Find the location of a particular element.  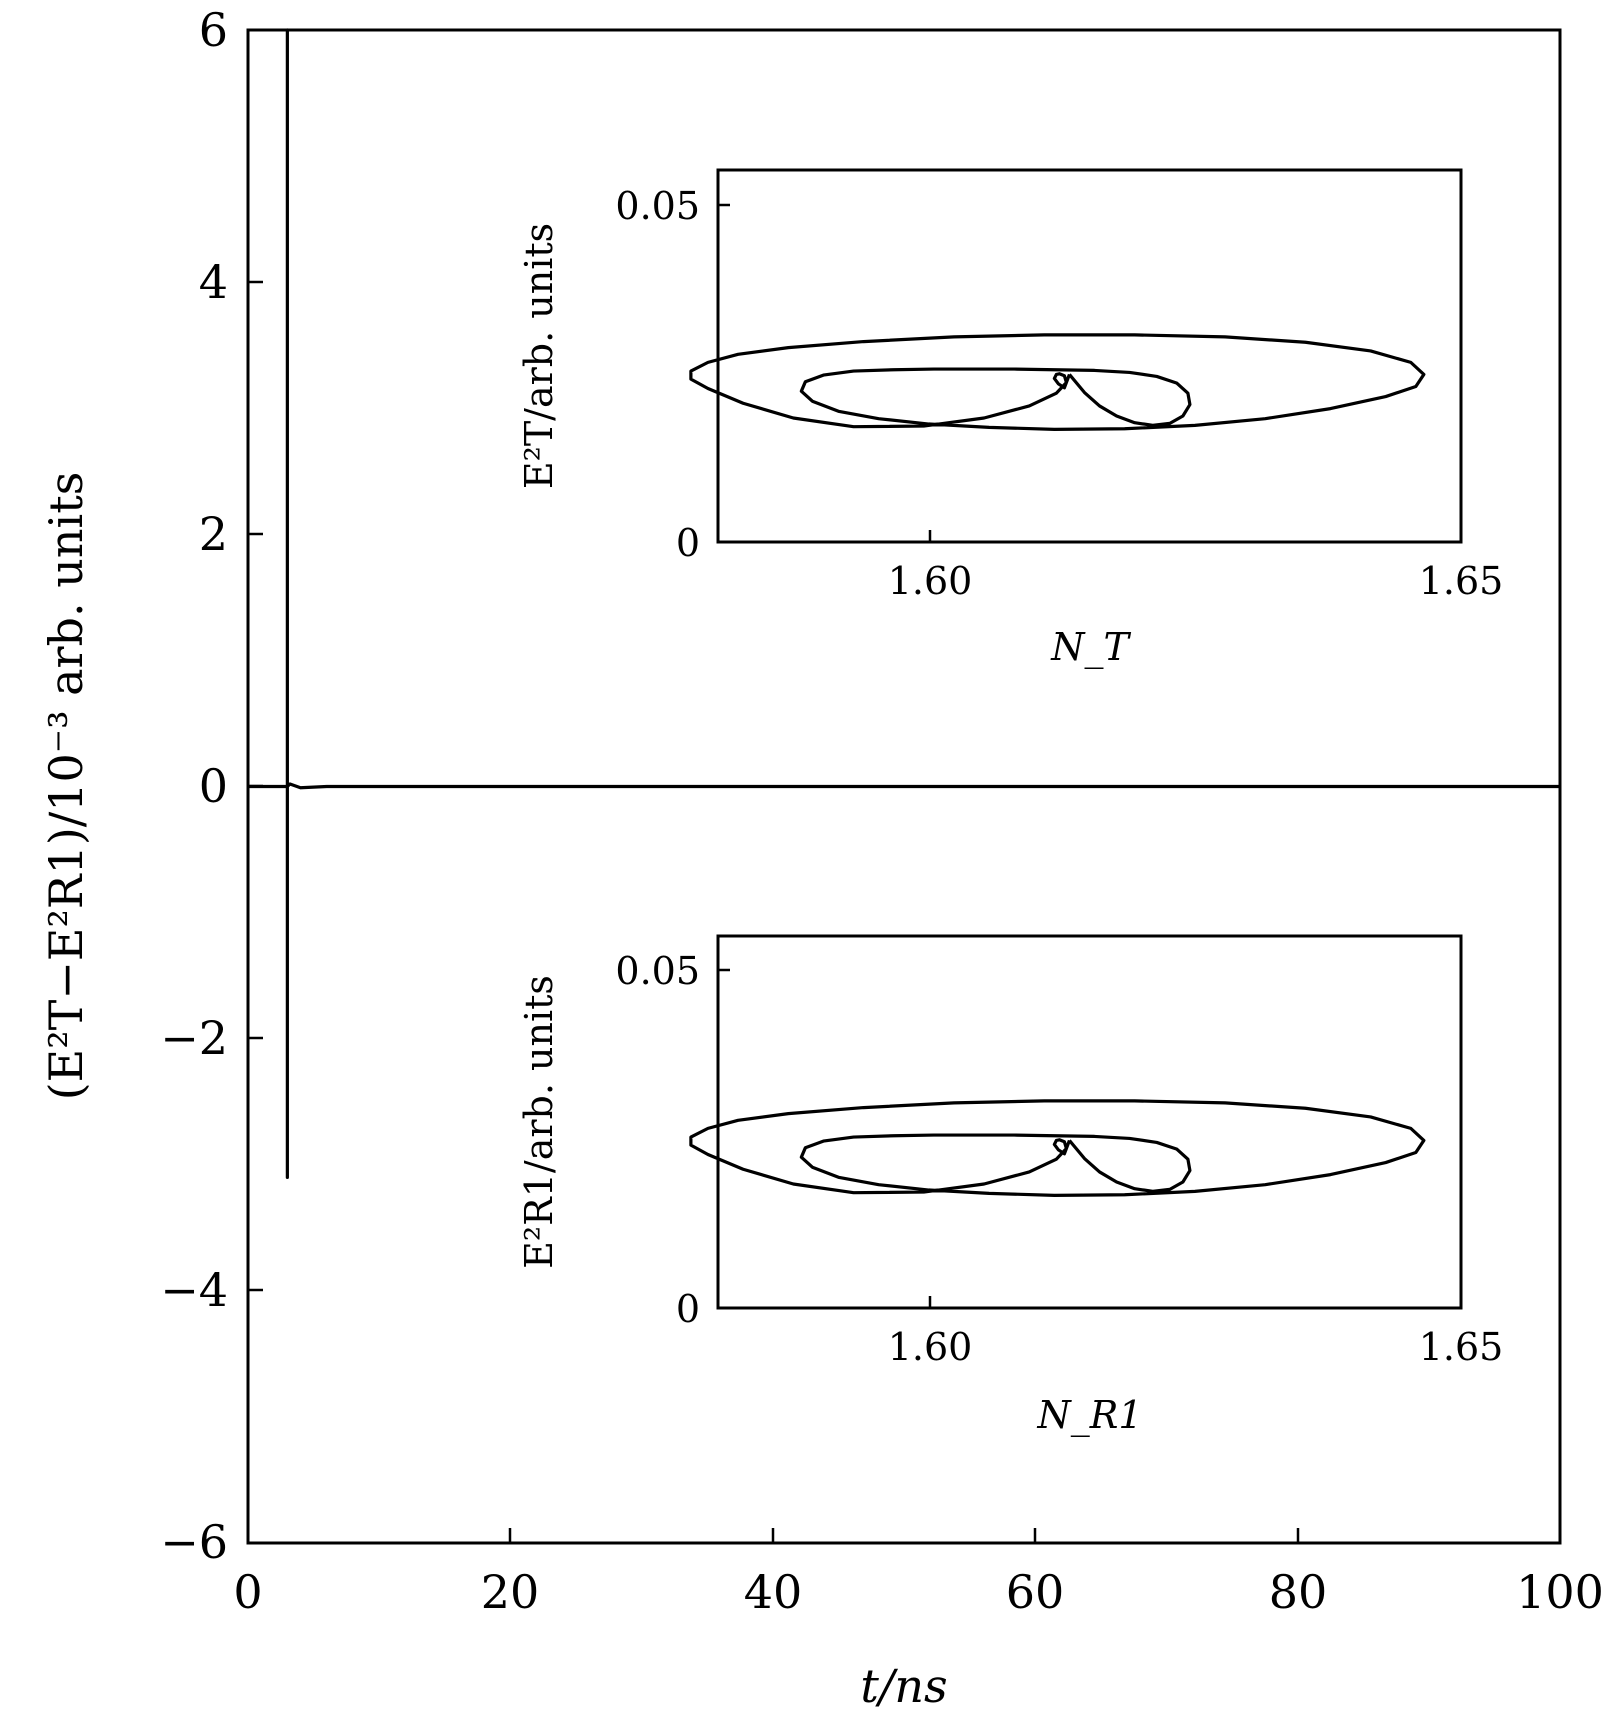

main-x-axis-title: t/ns is located at coordinates (903, 1686).